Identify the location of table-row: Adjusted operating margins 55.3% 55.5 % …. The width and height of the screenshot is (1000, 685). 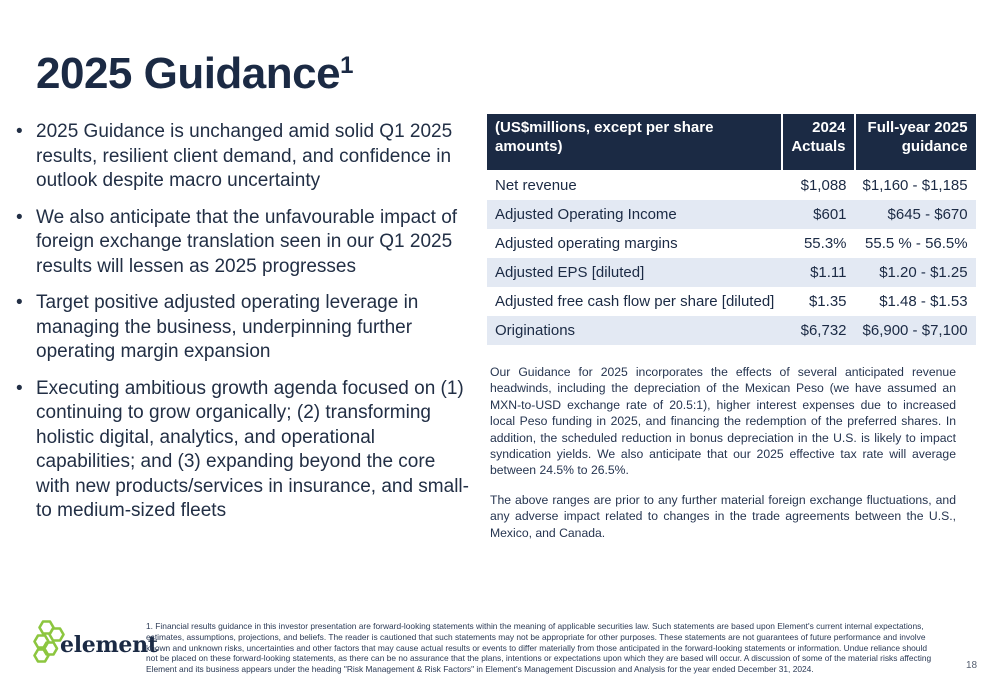
(731, 243).